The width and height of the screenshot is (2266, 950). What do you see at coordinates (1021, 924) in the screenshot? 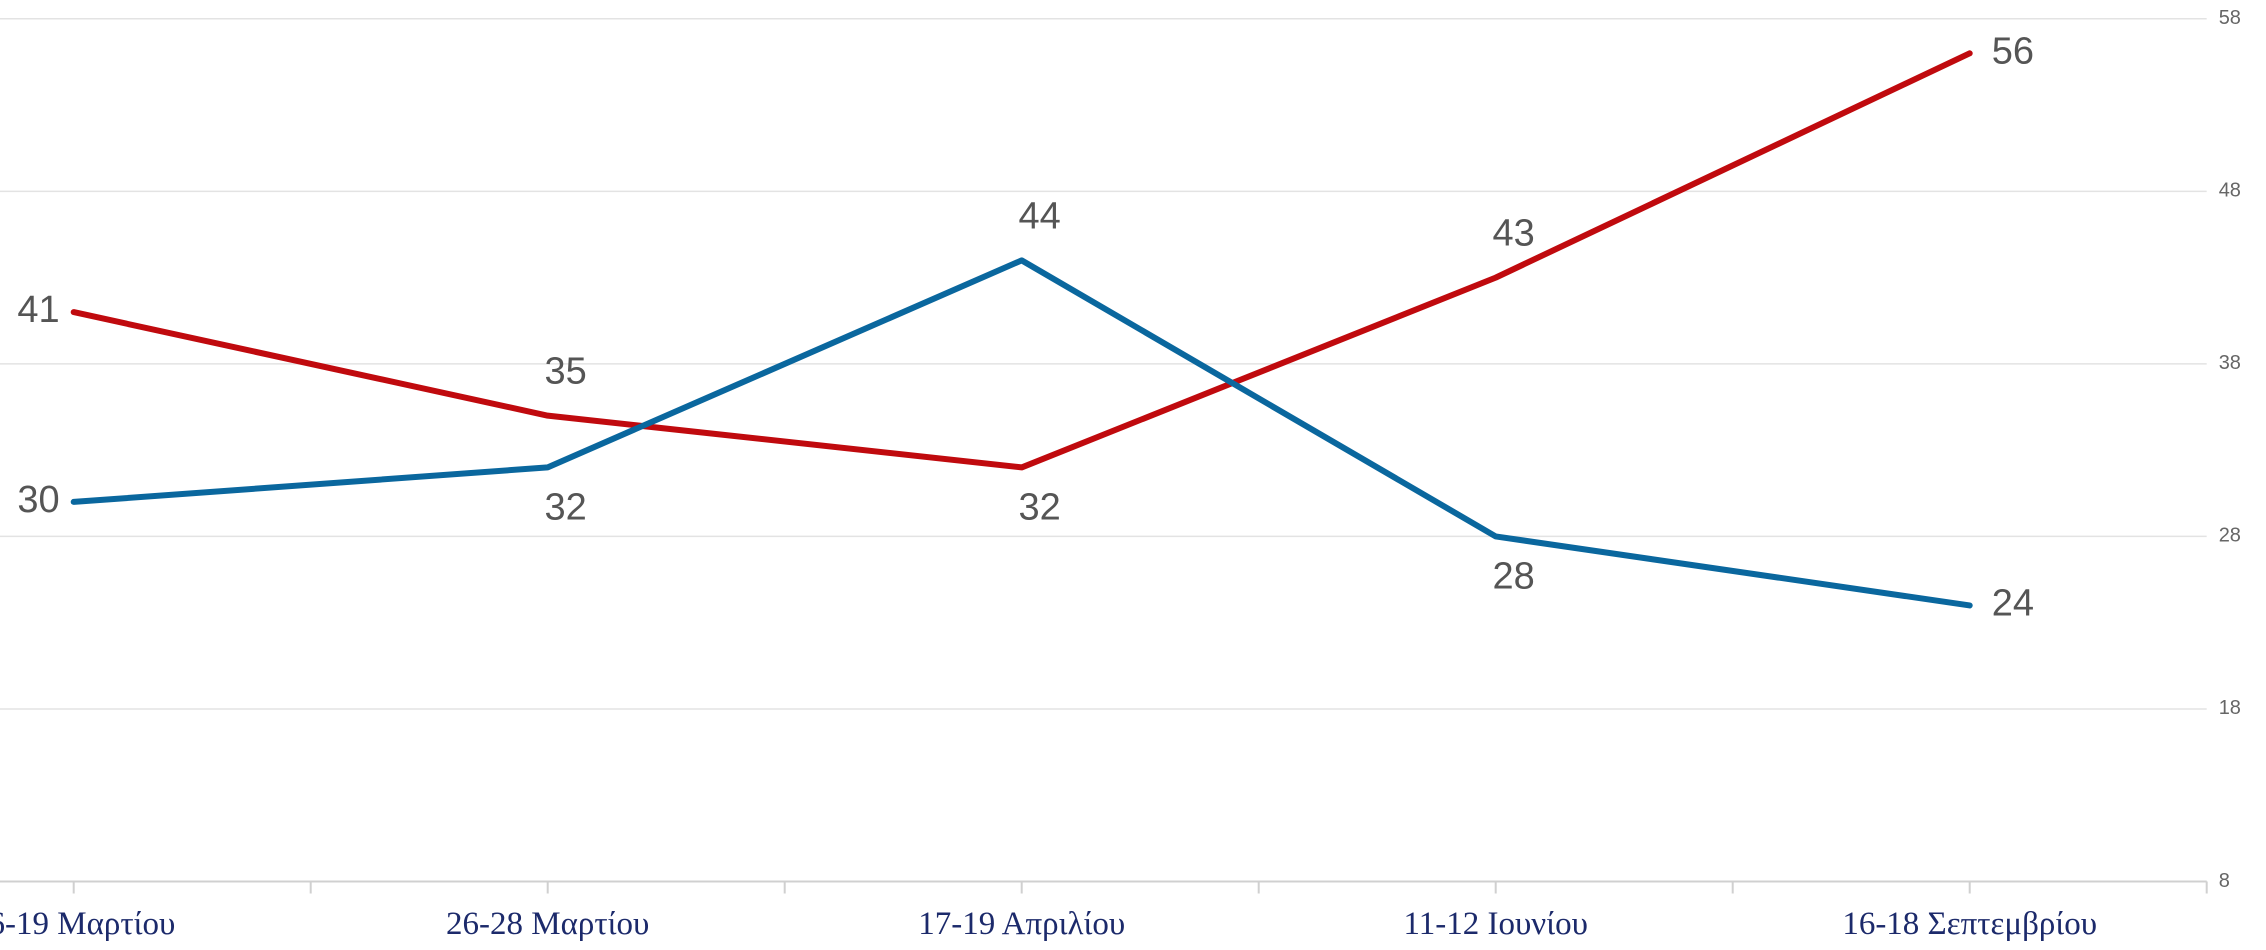
I see `x-tick-label: 17-19 Απριλίου` at bounding box center [1021, 924].